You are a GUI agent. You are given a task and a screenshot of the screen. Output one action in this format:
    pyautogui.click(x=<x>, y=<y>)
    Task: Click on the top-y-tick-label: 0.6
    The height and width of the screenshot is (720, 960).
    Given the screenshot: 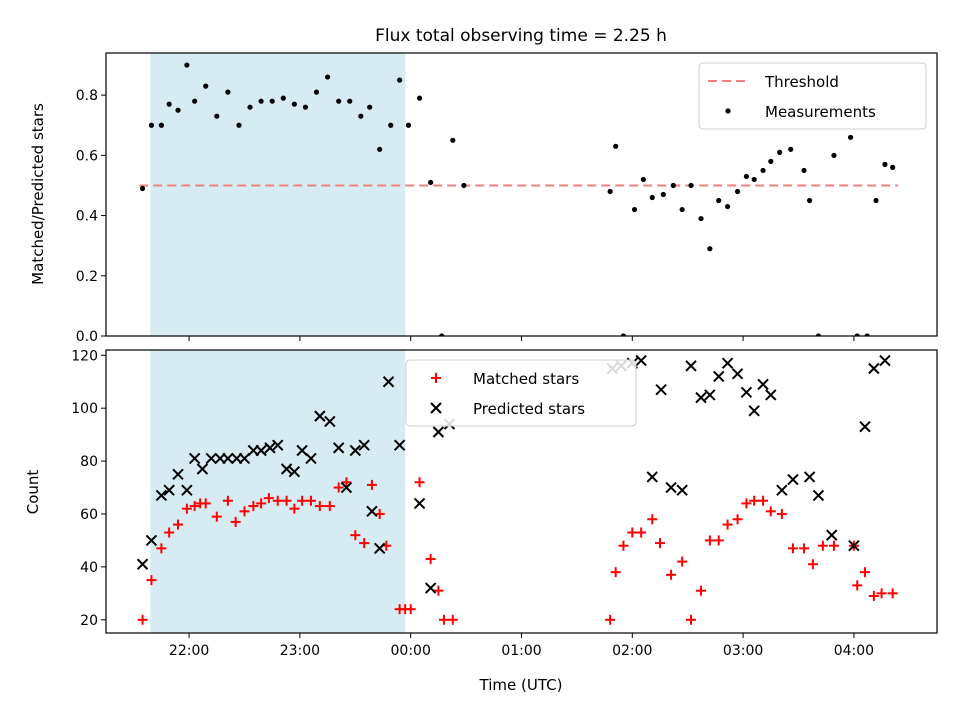 What is the action you would take?
    pyautogui.click(x=87, y=156)
    